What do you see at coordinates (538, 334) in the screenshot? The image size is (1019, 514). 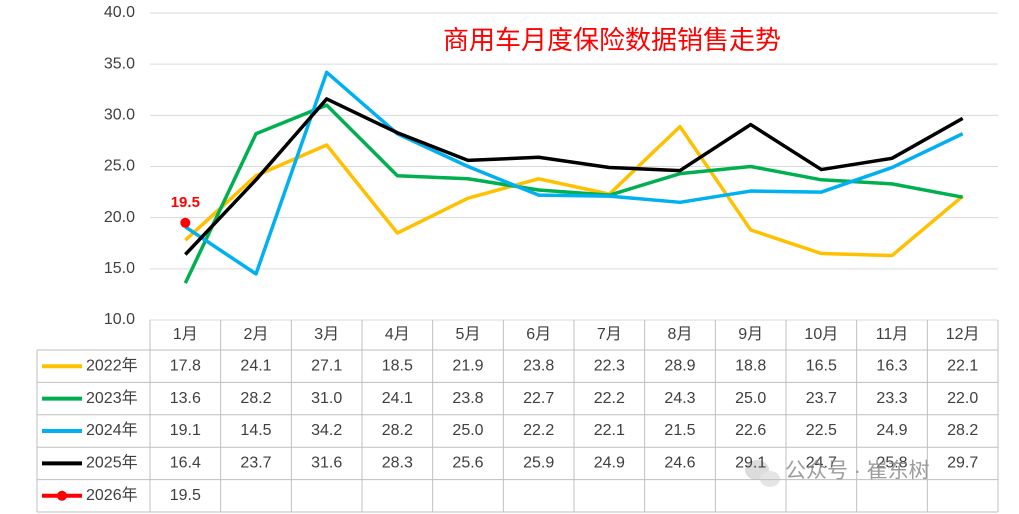 I see `x-tick-label: 6月` at bounding box center [538, 334].